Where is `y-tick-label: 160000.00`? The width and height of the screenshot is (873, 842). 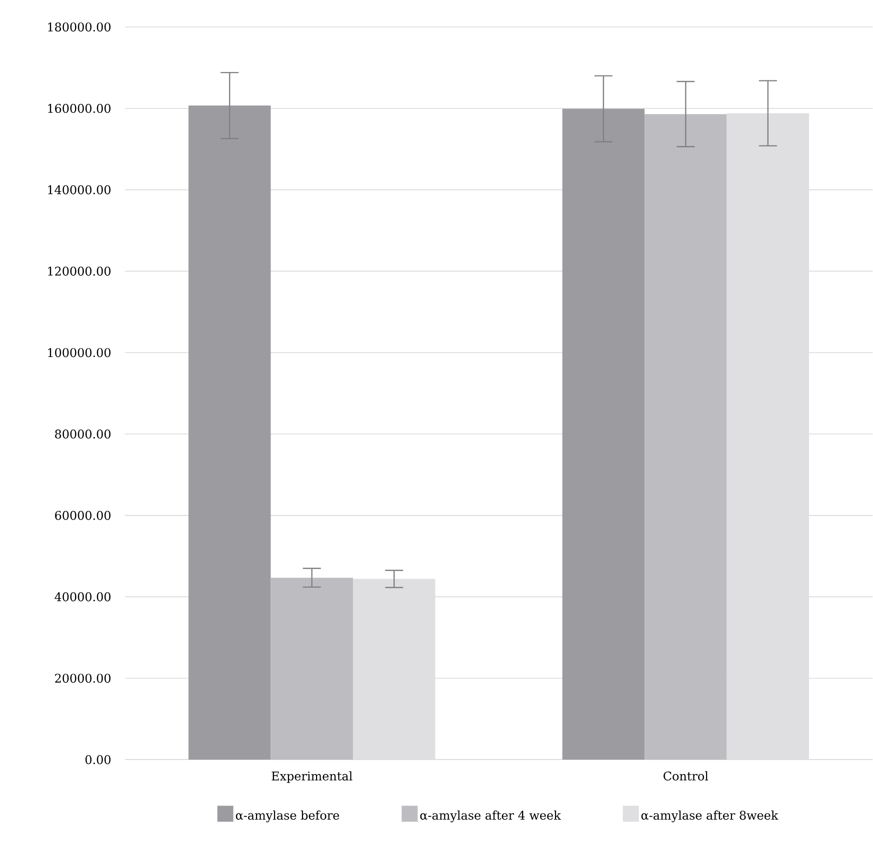 y-tick-label: 160000.00 is located at coordinates (79, 109).